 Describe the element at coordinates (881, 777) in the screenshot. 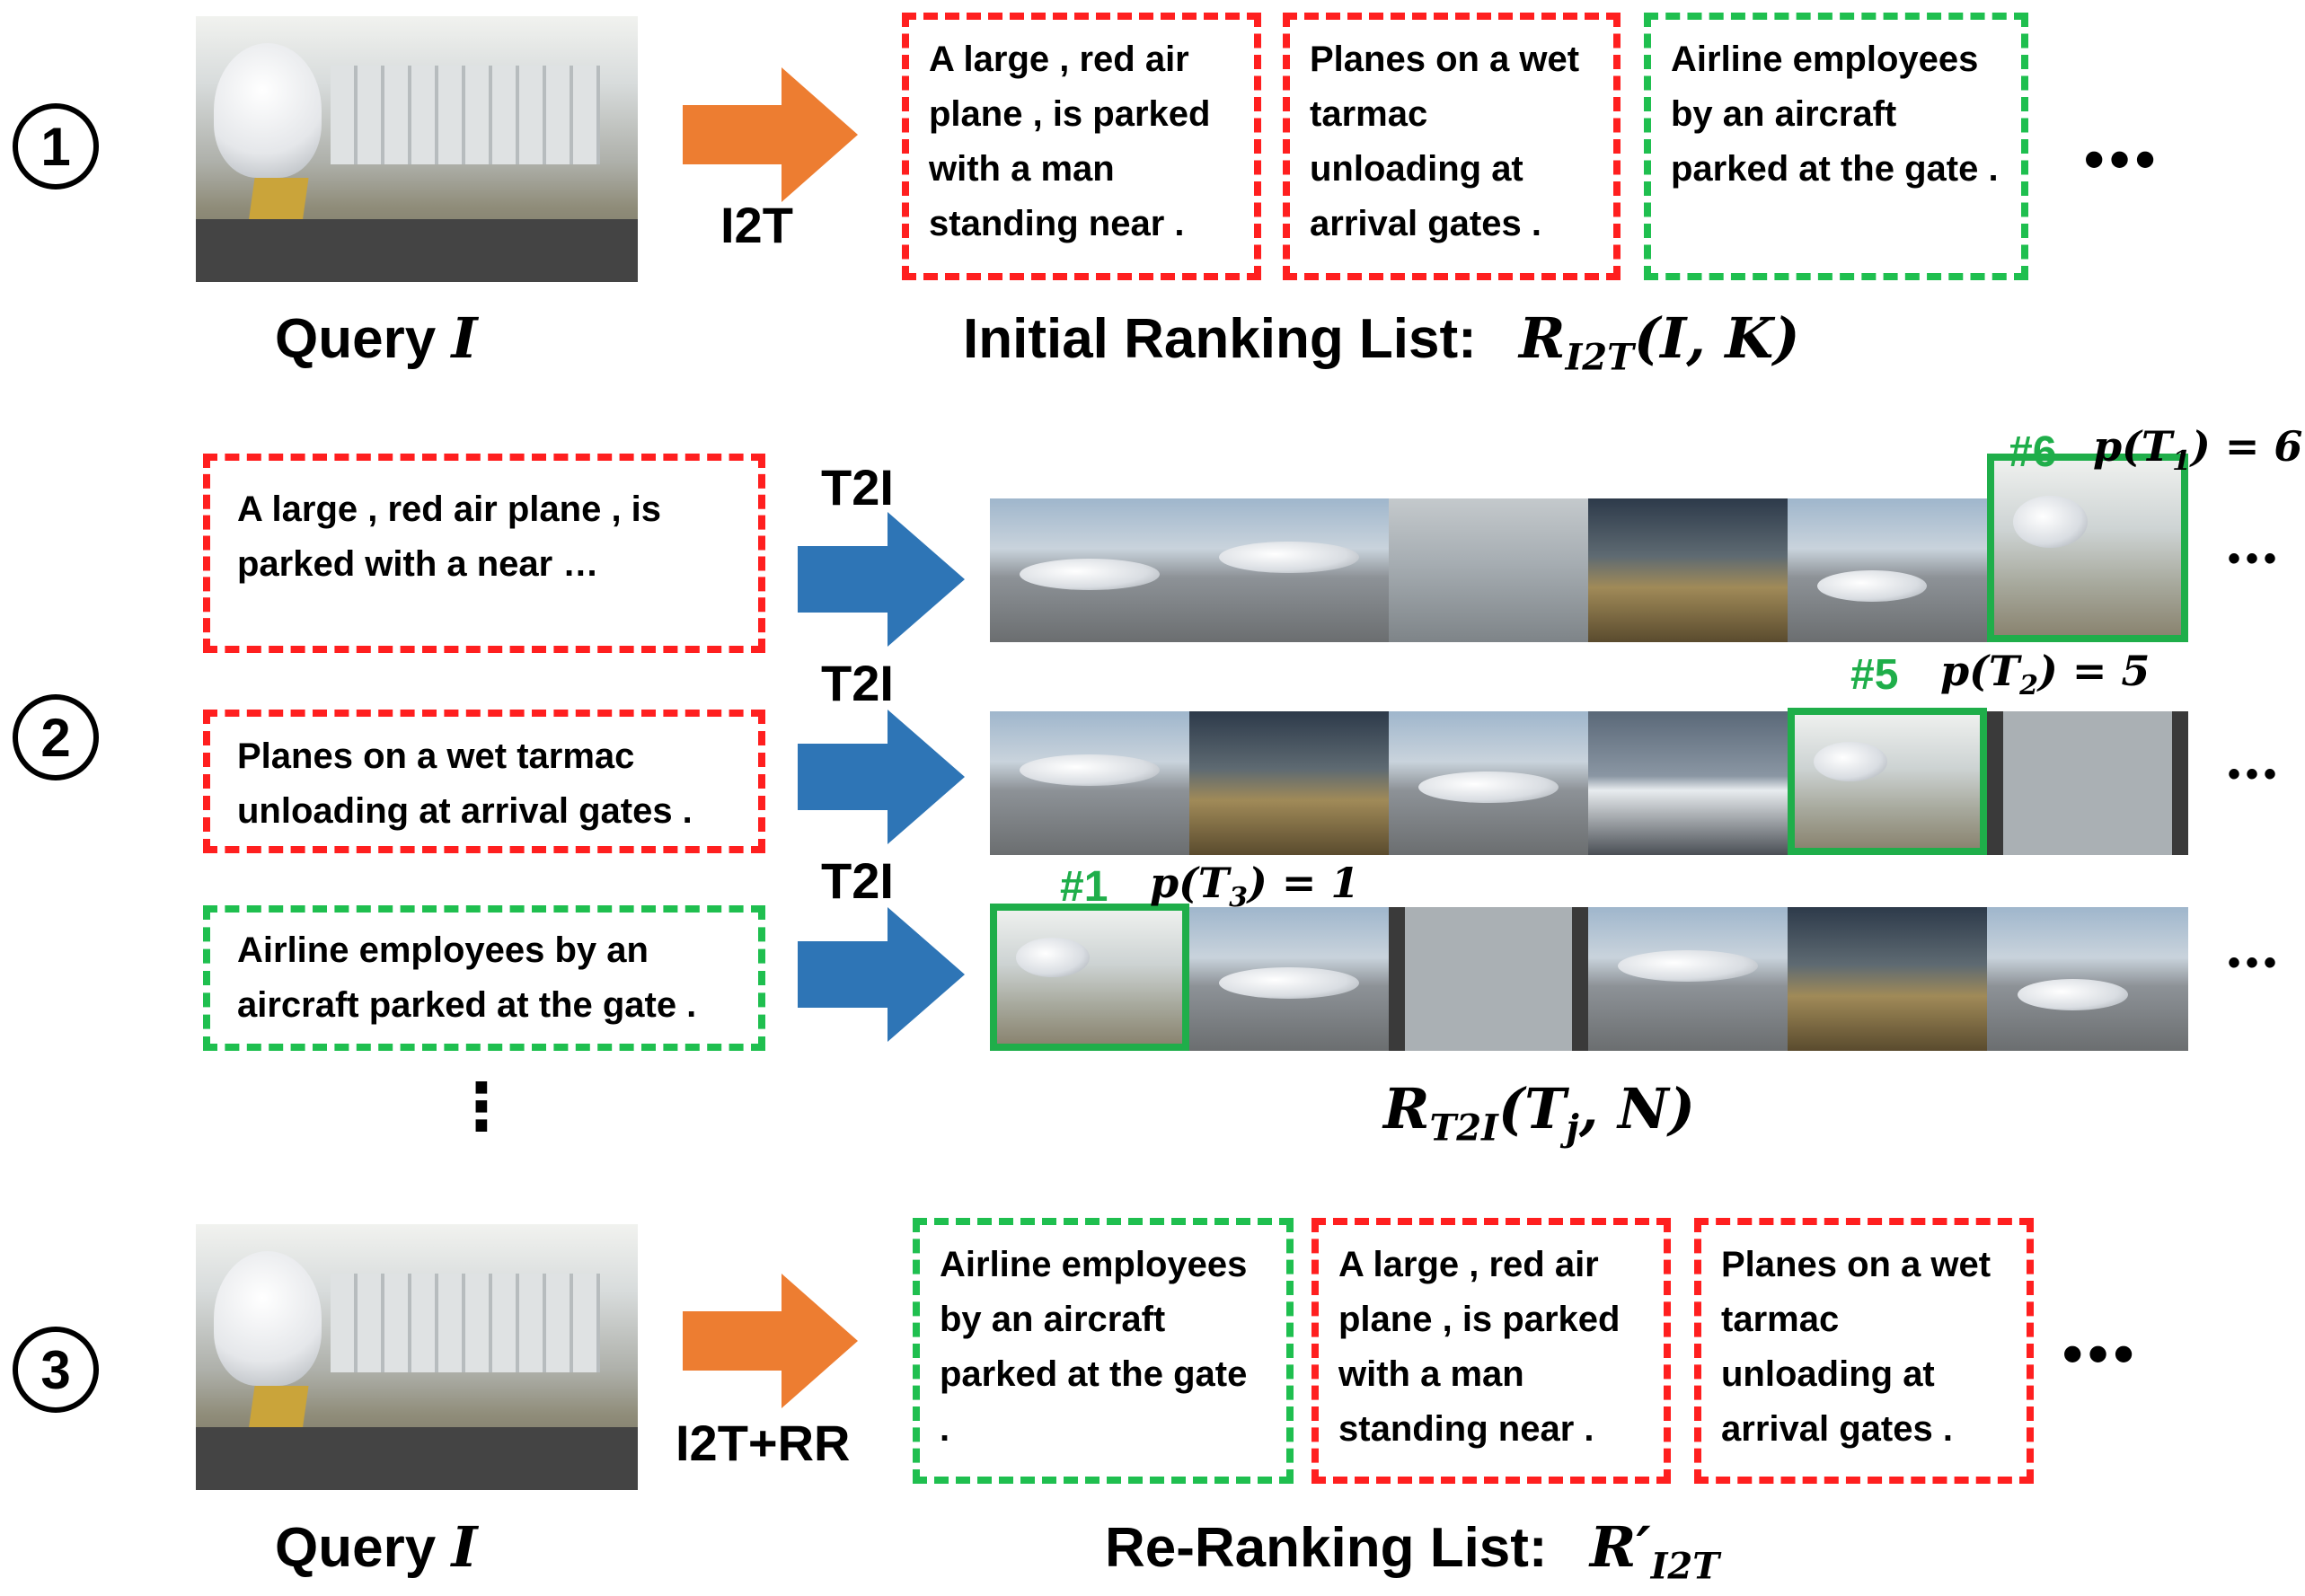

I see `t2i-arrow-2-icon` at that location.